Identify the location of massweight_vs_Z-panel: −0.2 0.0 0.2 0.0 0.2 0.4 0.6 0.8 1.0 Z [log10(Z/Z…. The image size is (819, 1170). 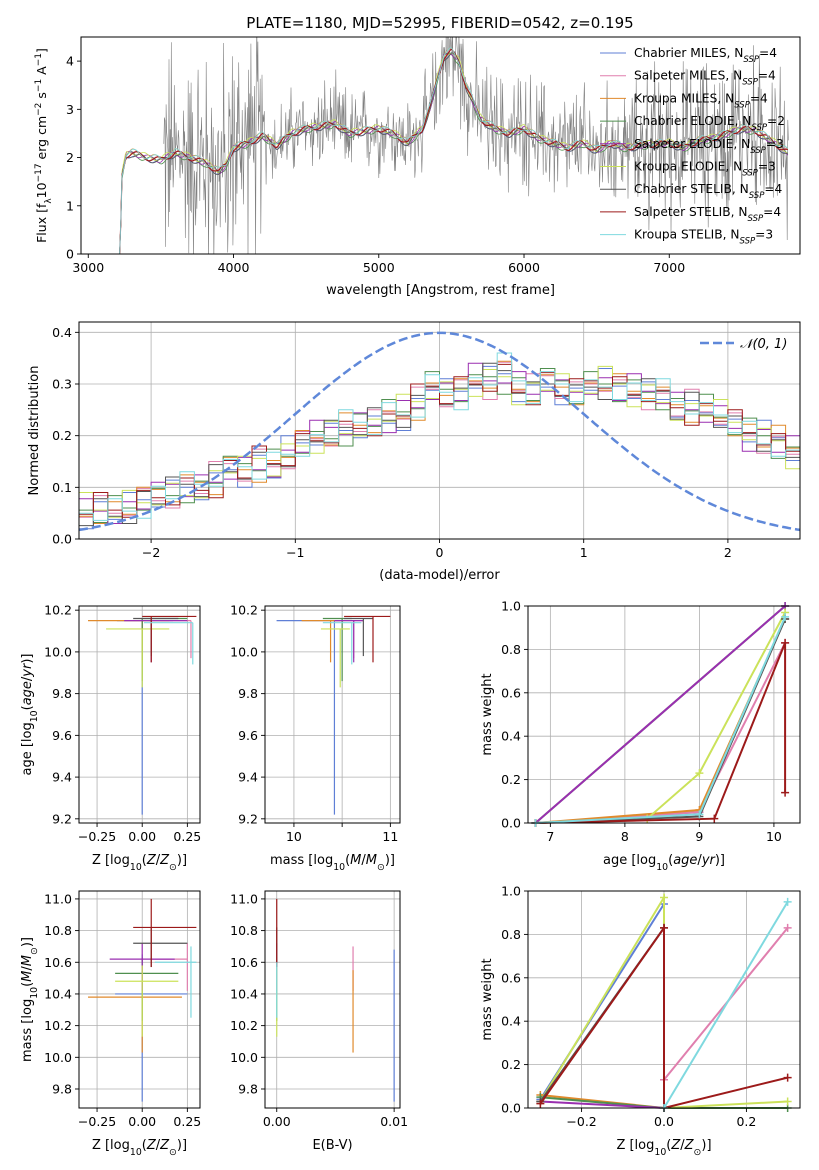
(640, 1021).